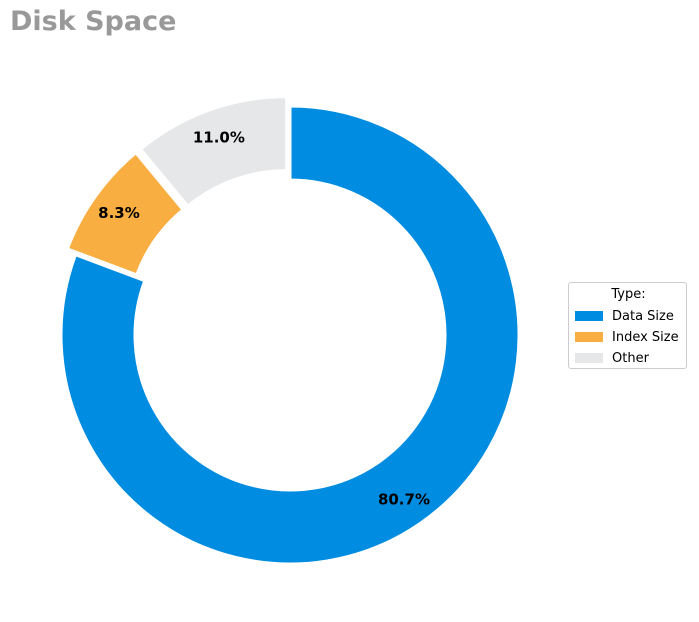  What do you see at coordinates (627, 325) in the screenshot?
I see `legend: Type: Data Size Index Size Other` at bounding box center [627, 325].